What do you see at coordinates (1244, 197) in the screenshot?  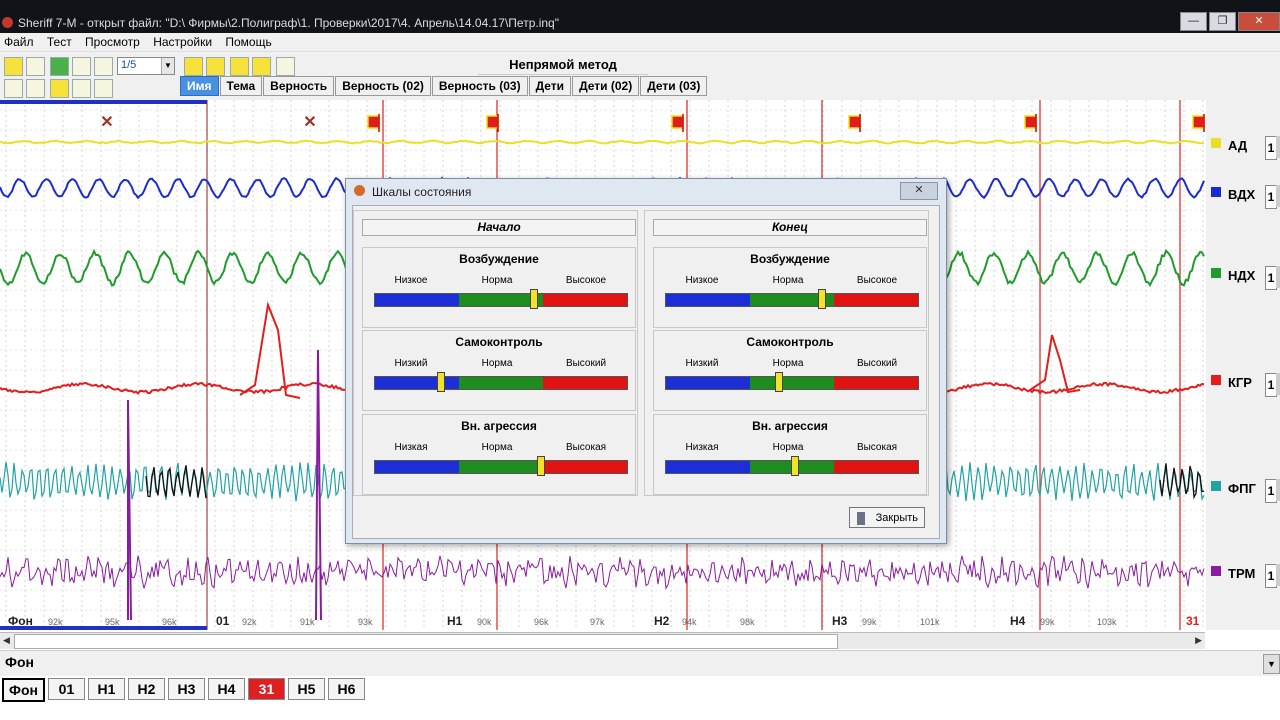 I see `channel-vdh: ВДХ 1` at bounding box center [1244, 197].